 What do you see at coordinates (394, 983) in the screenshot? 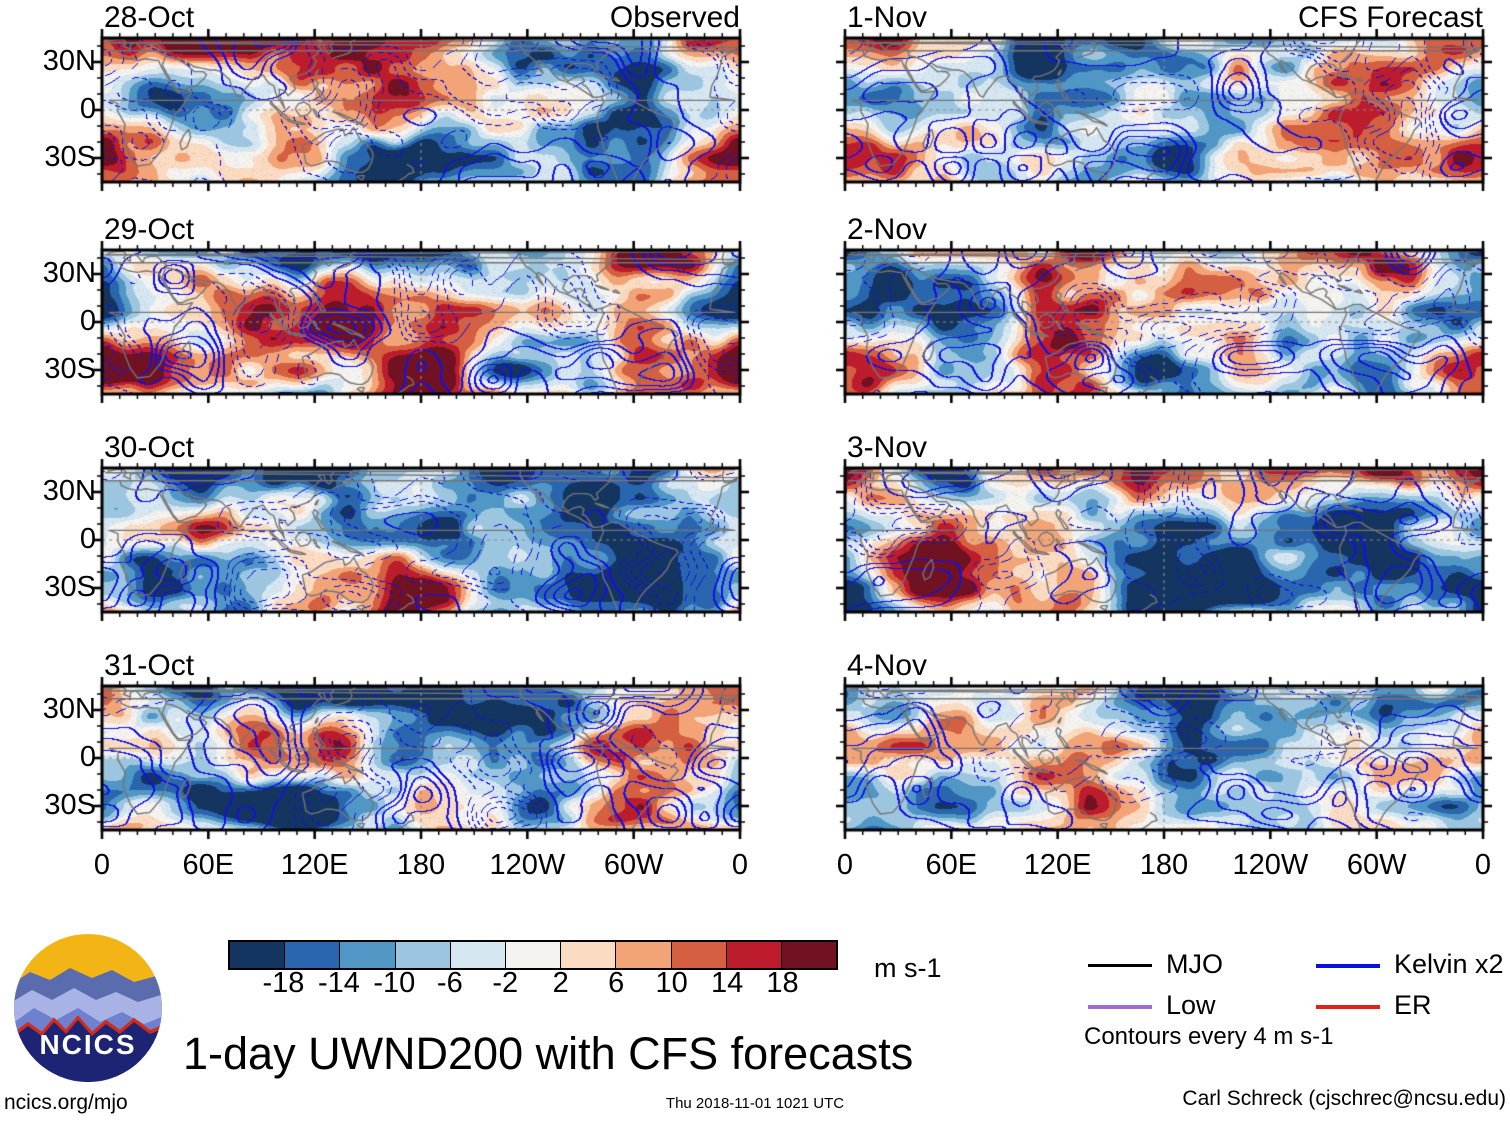
I see `colorbar-tick-label: -10` at bounding box center [394, 983].